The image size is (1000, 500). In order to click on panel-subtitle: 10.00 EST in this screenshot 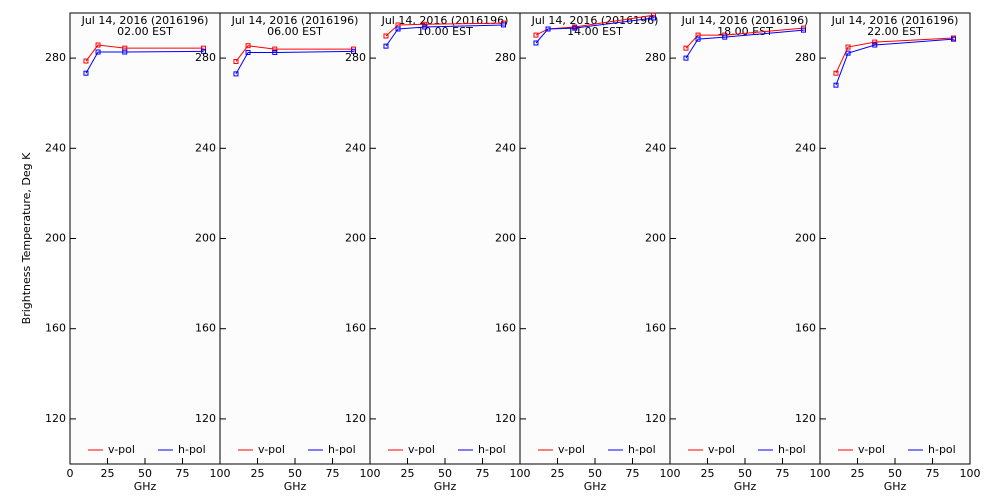, I will do `click(445, 31)`.